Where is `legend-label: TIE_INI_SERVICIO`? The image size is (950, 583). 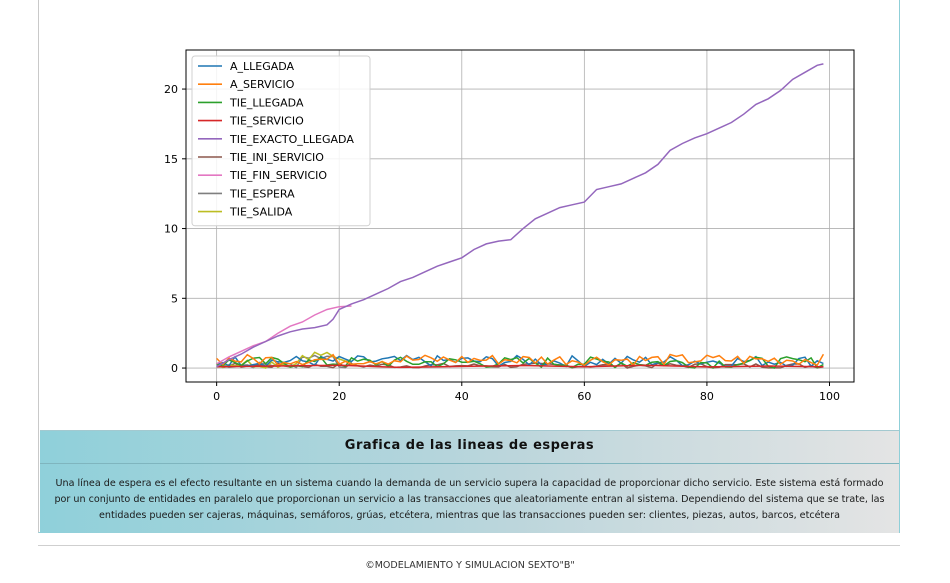 legend-label: TIE_INI_SERVICIO is located at coordinates (276, 157).